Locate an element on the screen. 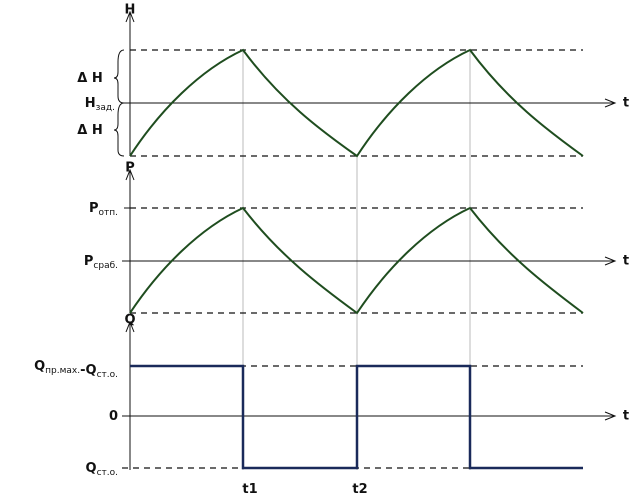 Image resolution: width=640 pixels, height=502 pixels. label: t1 is located at coordinates (249, 489).